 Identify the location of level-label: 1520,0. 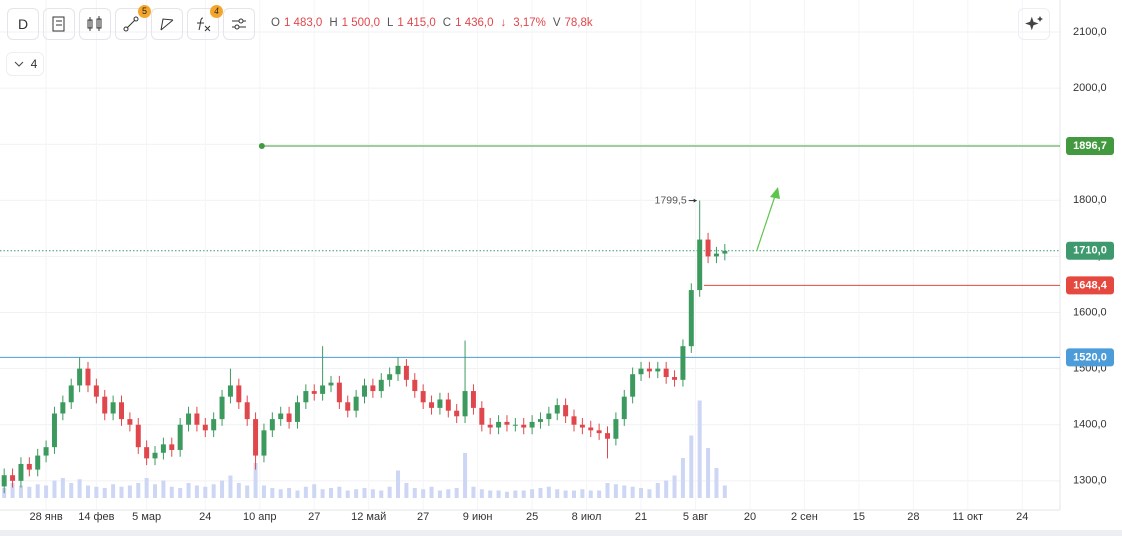
(1090, 357).